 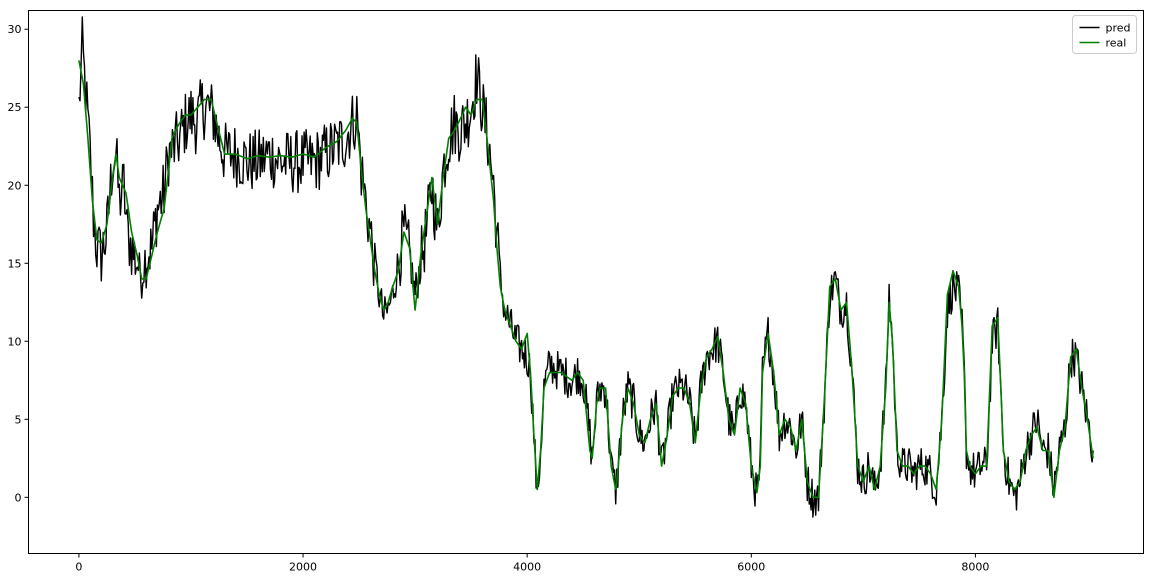 I want to click on y-tick-label: 20, so click(x=15, y=185).